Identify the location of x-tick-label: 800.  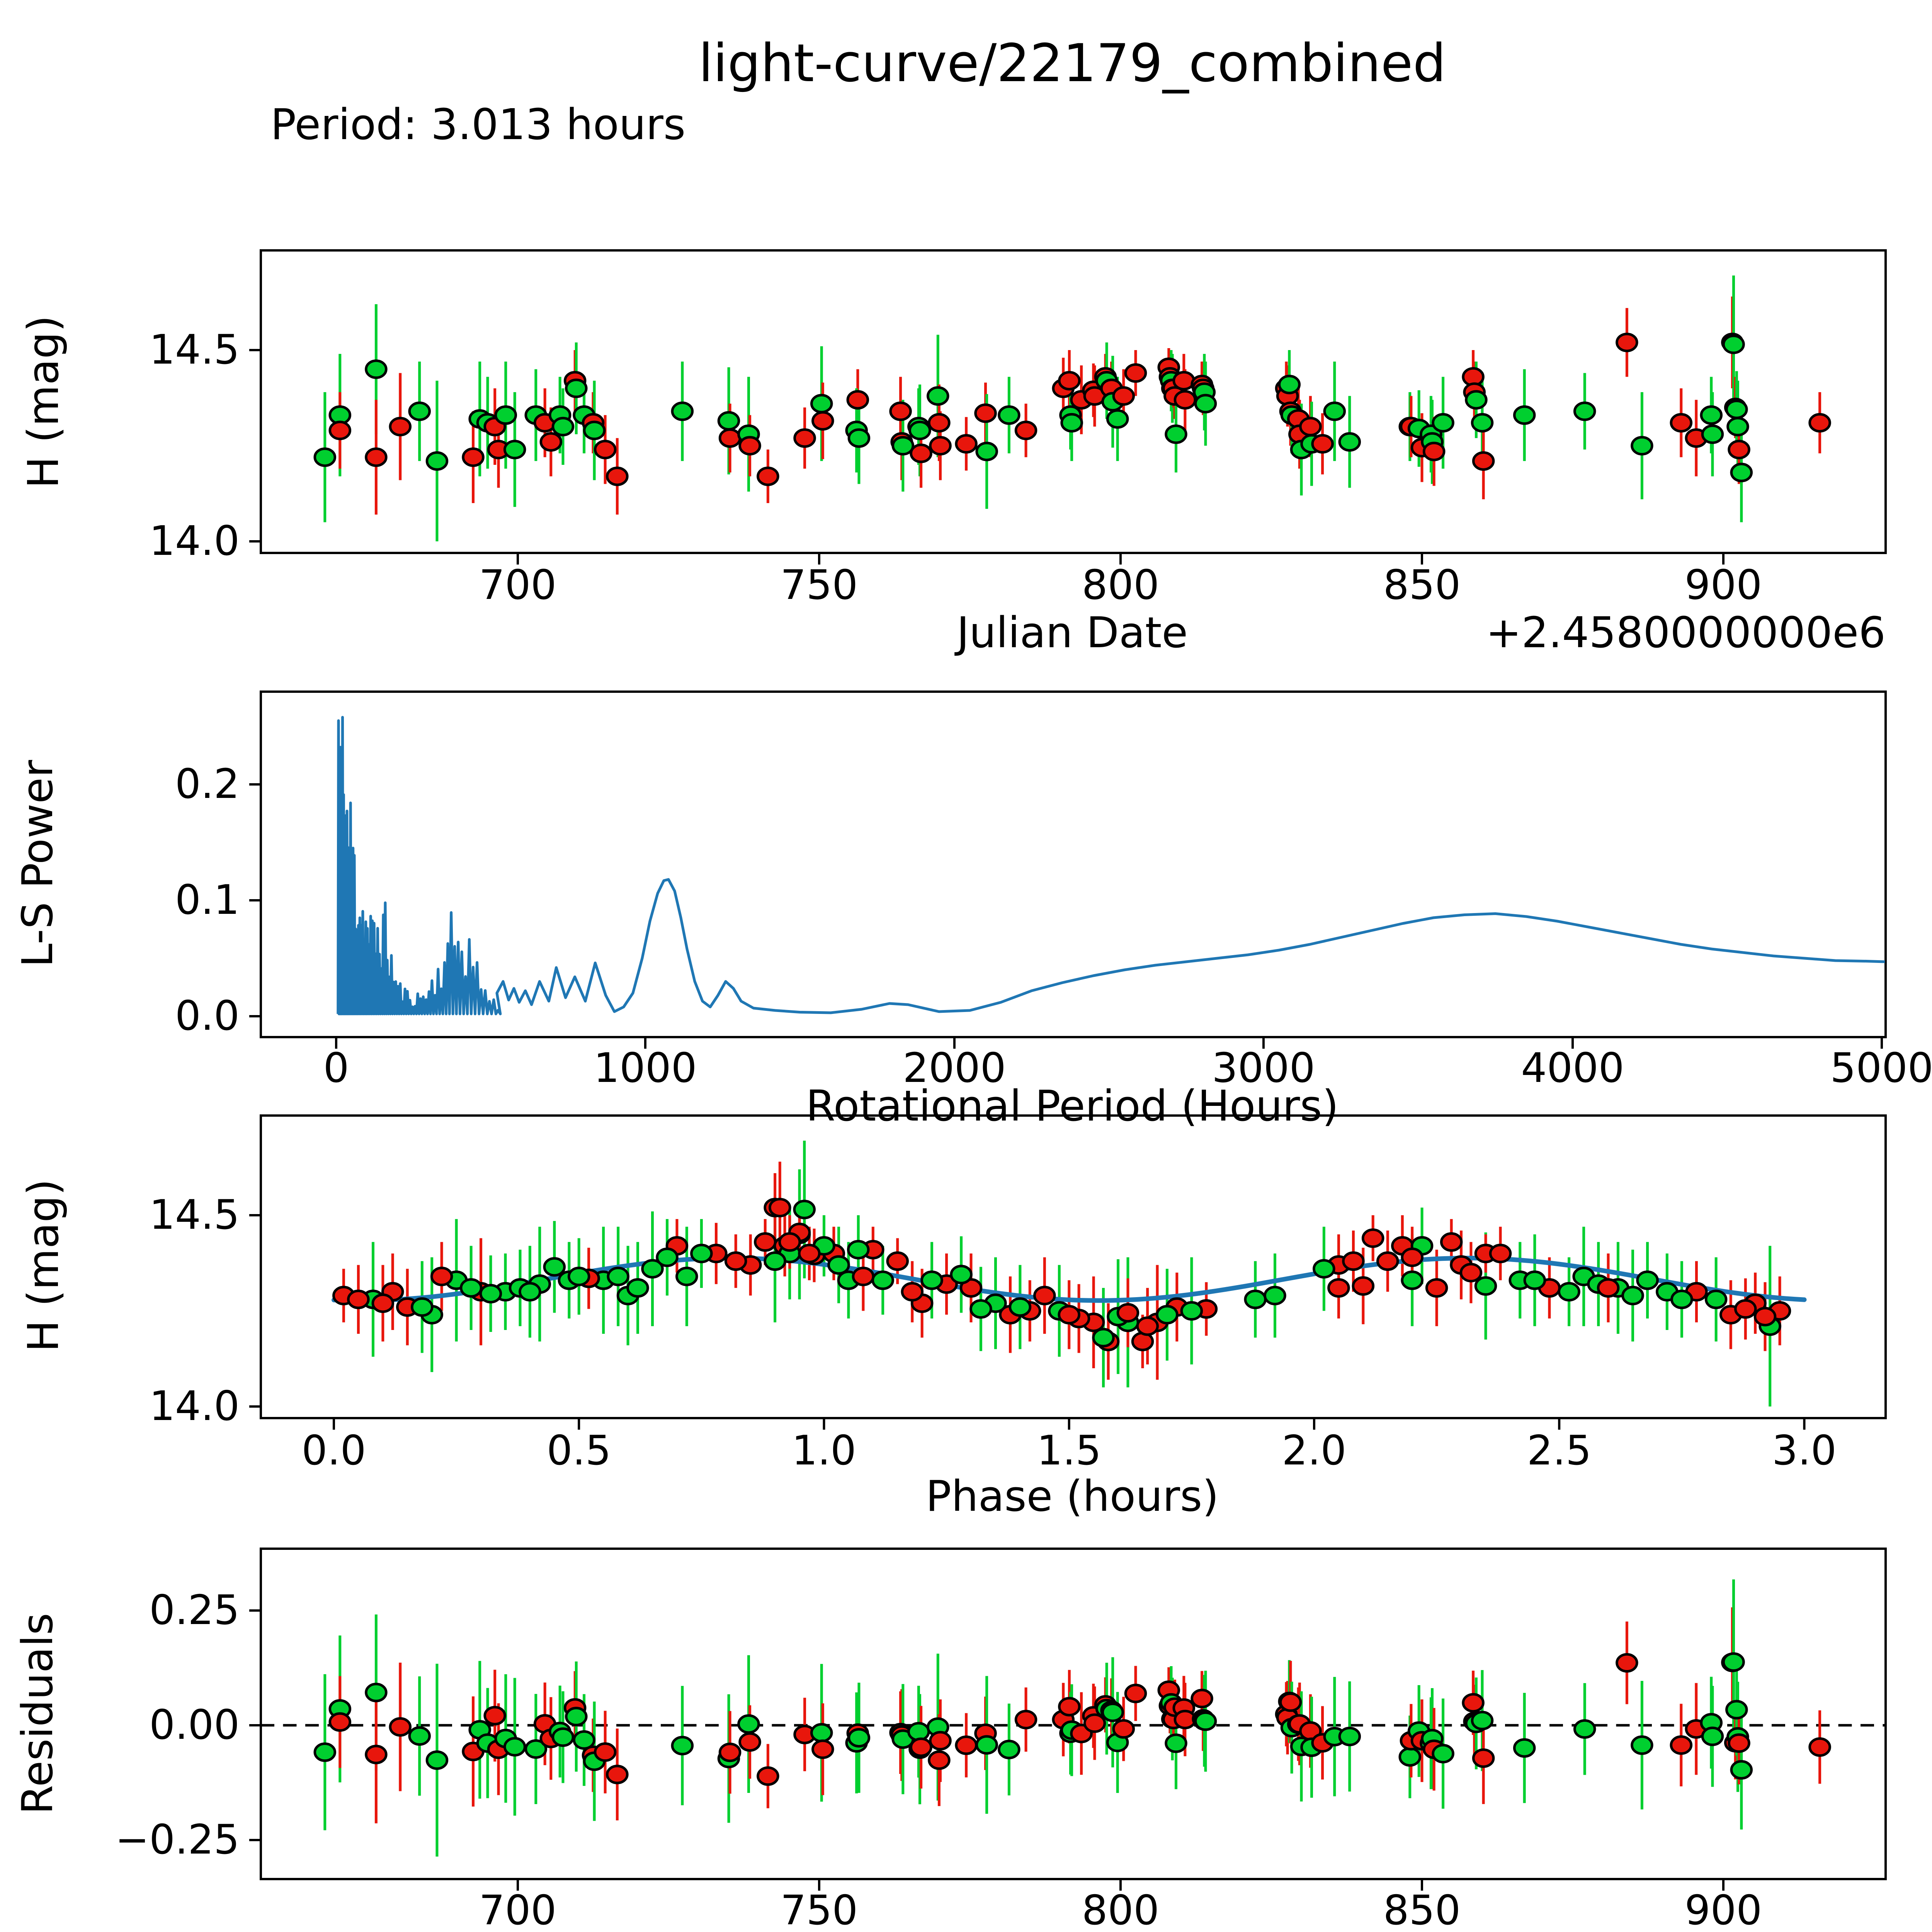
(1120, 1910).